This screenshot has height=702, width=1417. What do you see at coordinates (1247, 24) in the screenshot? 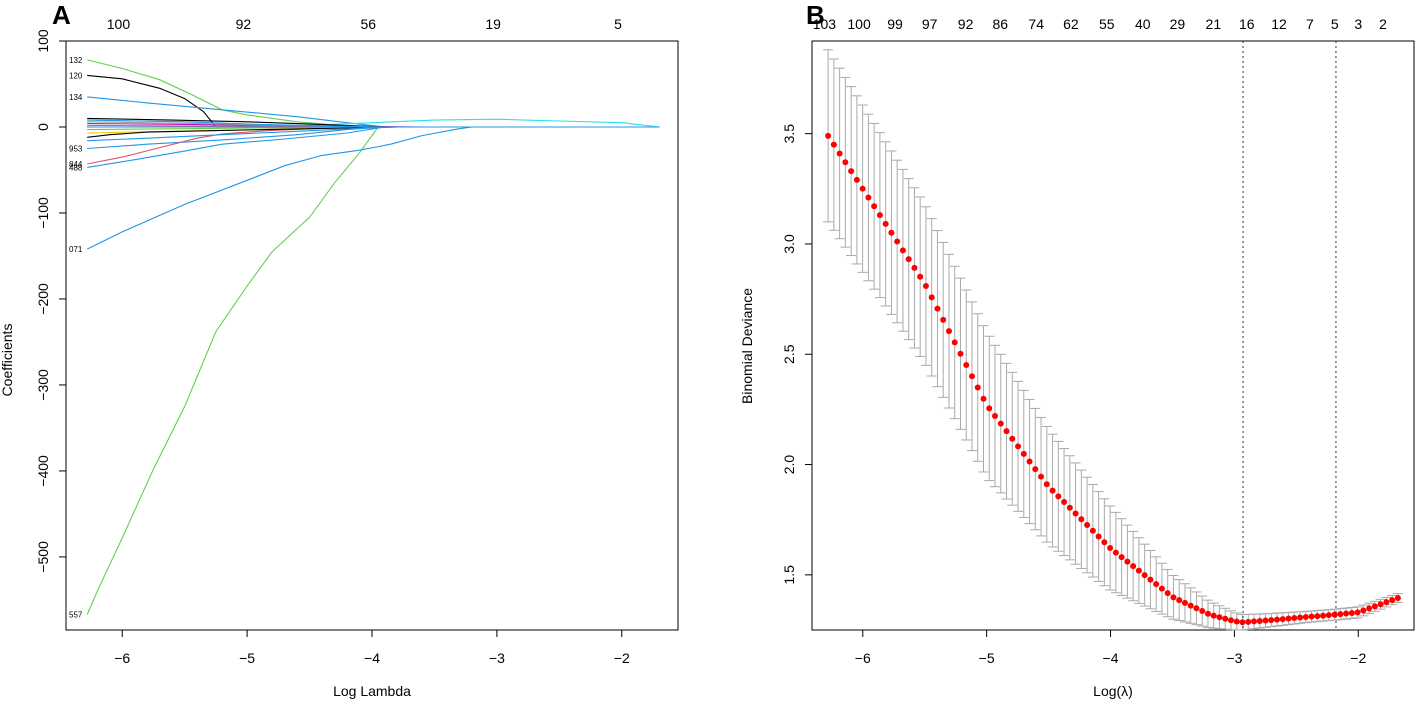
I see `panel-b-top-label: 16` at bounding box center [1247, 24].